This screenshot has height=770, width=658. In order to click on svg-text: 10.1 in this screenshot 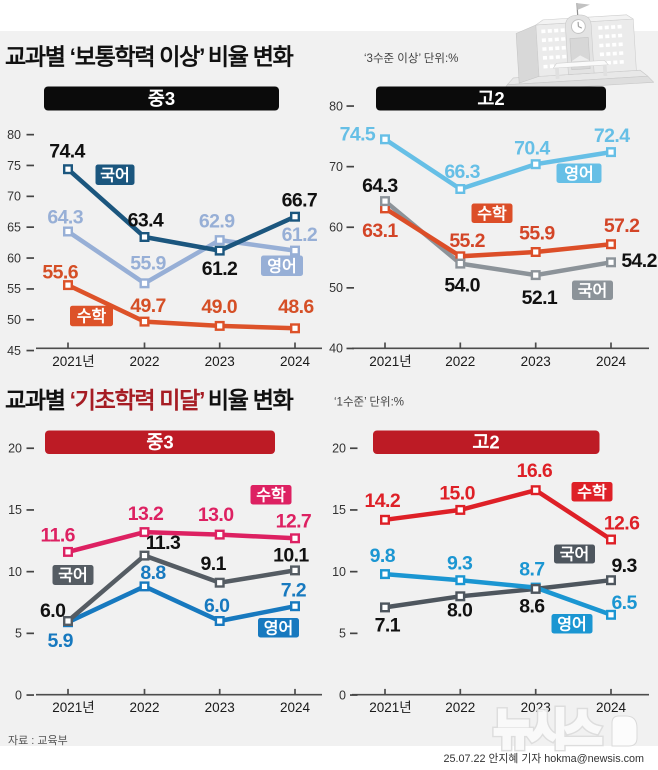, I will do `click(291, 556)`.